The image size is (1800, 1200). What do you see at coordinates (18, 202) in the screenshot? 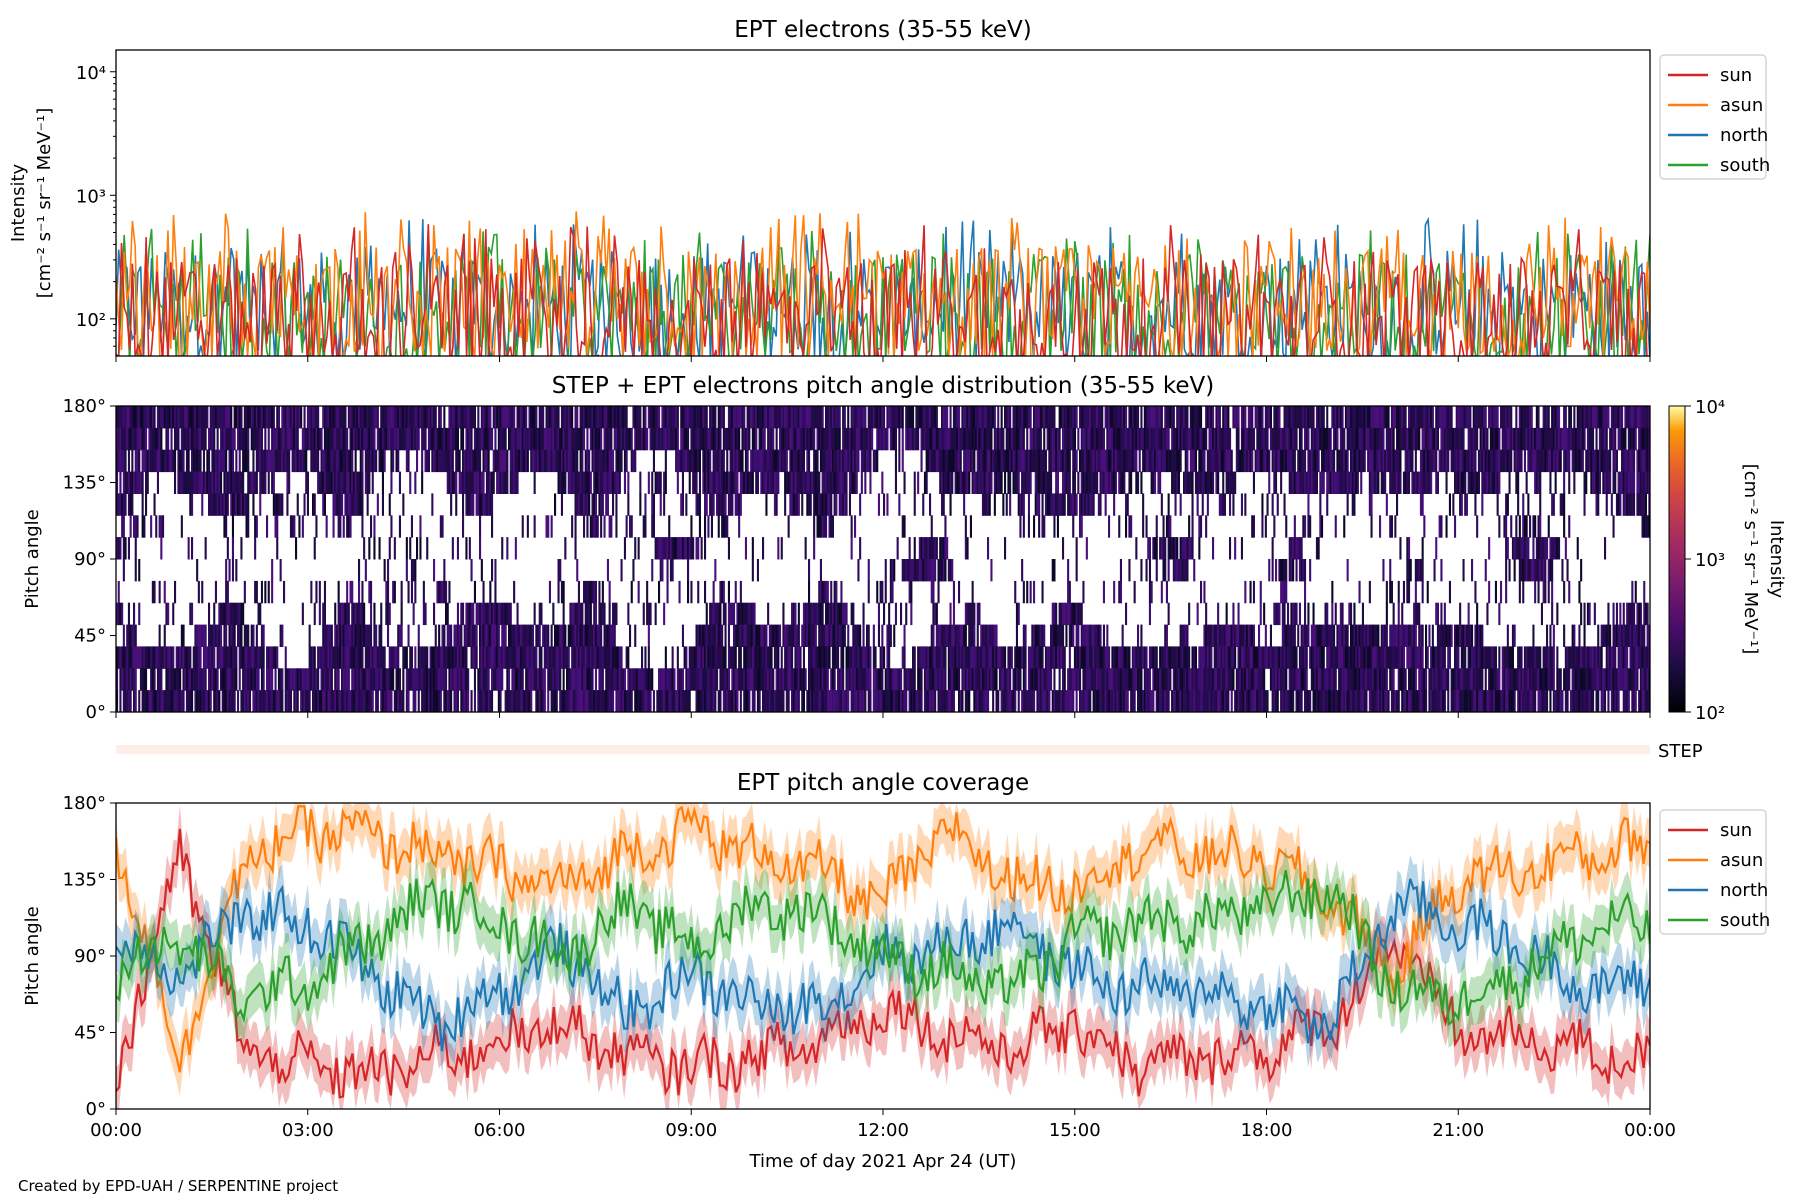
I see `intensity-y-label: Intensity` at bounding box center [18, 202].